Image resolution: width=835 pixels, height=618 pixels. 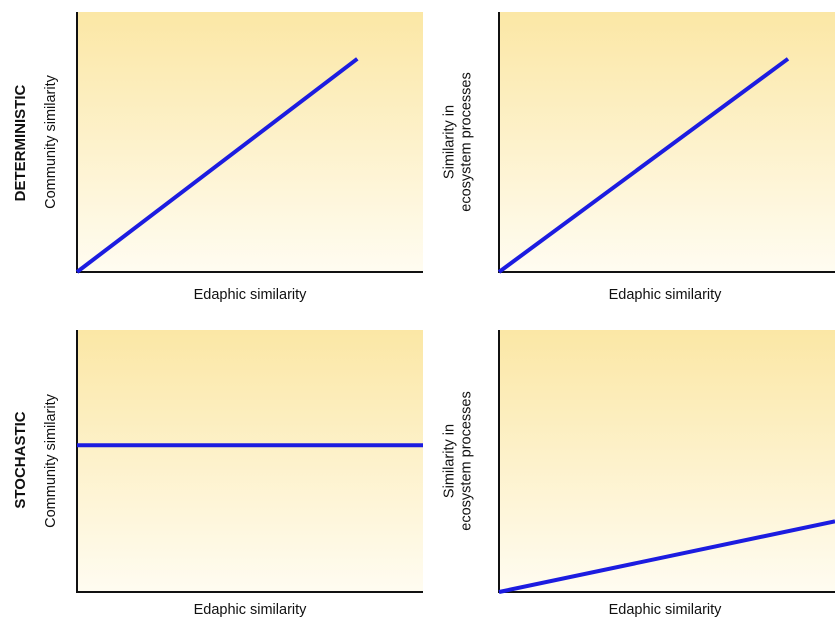 I want to click on row-label-deterministic: DETERMINISTIC, so click(x=20, y=143).